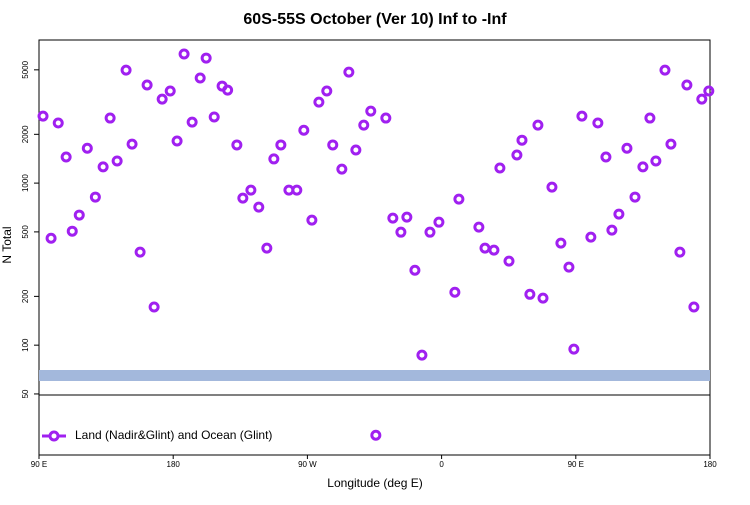  Describe the element at coordinates (441, 464) in the screenshot. I see `x-tick-label: 0` at that location.